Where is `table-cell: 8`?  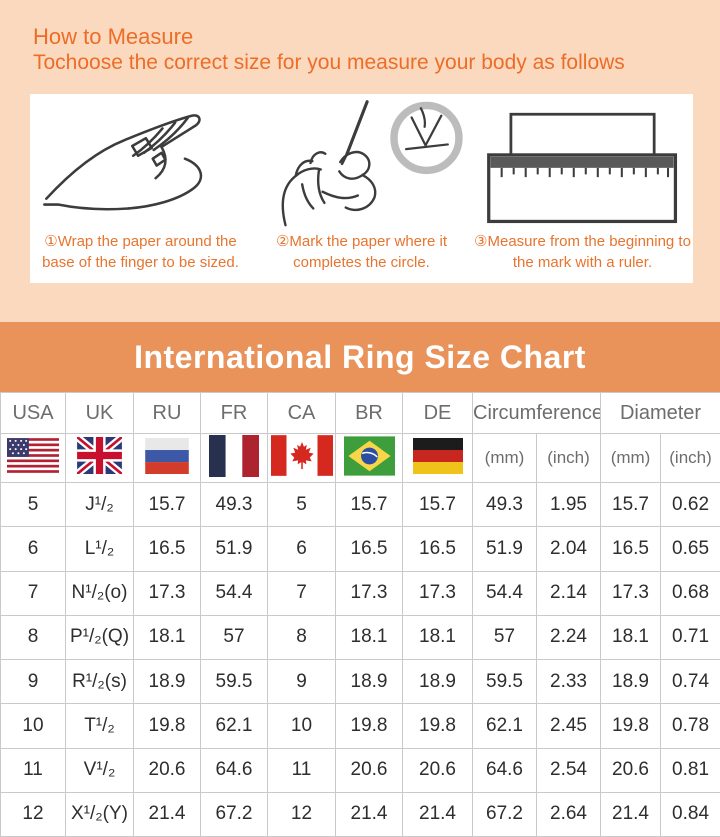 table-cell: 8 is located at coordinates (33, 637).